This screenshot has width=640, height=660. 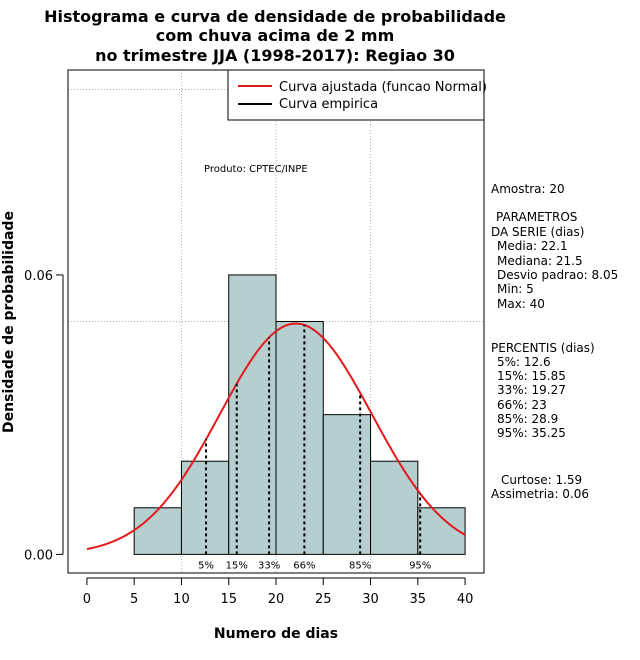 What do you see at coordinates (540, 494) in the screenshot?
I see `stat-assimetria: Assimetria: 0.06` at bounding box center [540, 494].